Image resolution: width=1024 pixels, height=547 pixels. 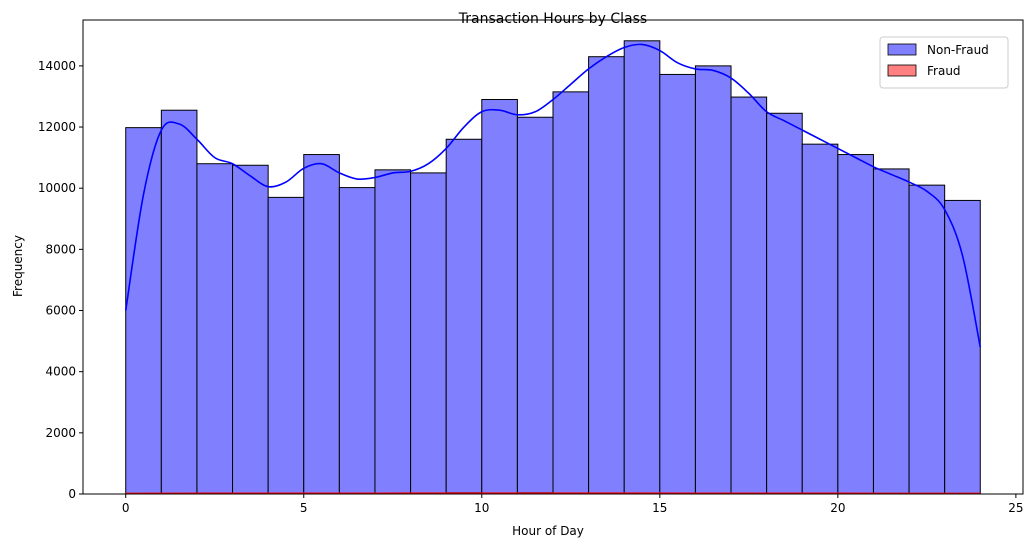 What do you see at coordinates (57, 127) in the screenshot?
I see `y-tick-label: 12000` at bounding box center [57, 127].